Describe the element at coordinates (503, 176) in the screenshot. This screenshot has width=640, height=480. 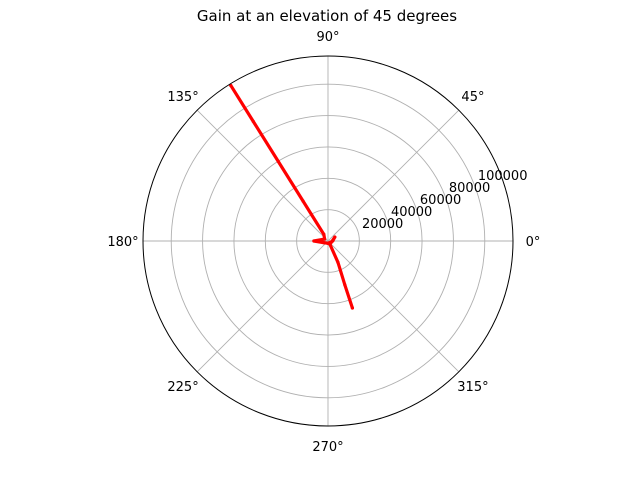
I see `r-tick-label: 100000` at that location.